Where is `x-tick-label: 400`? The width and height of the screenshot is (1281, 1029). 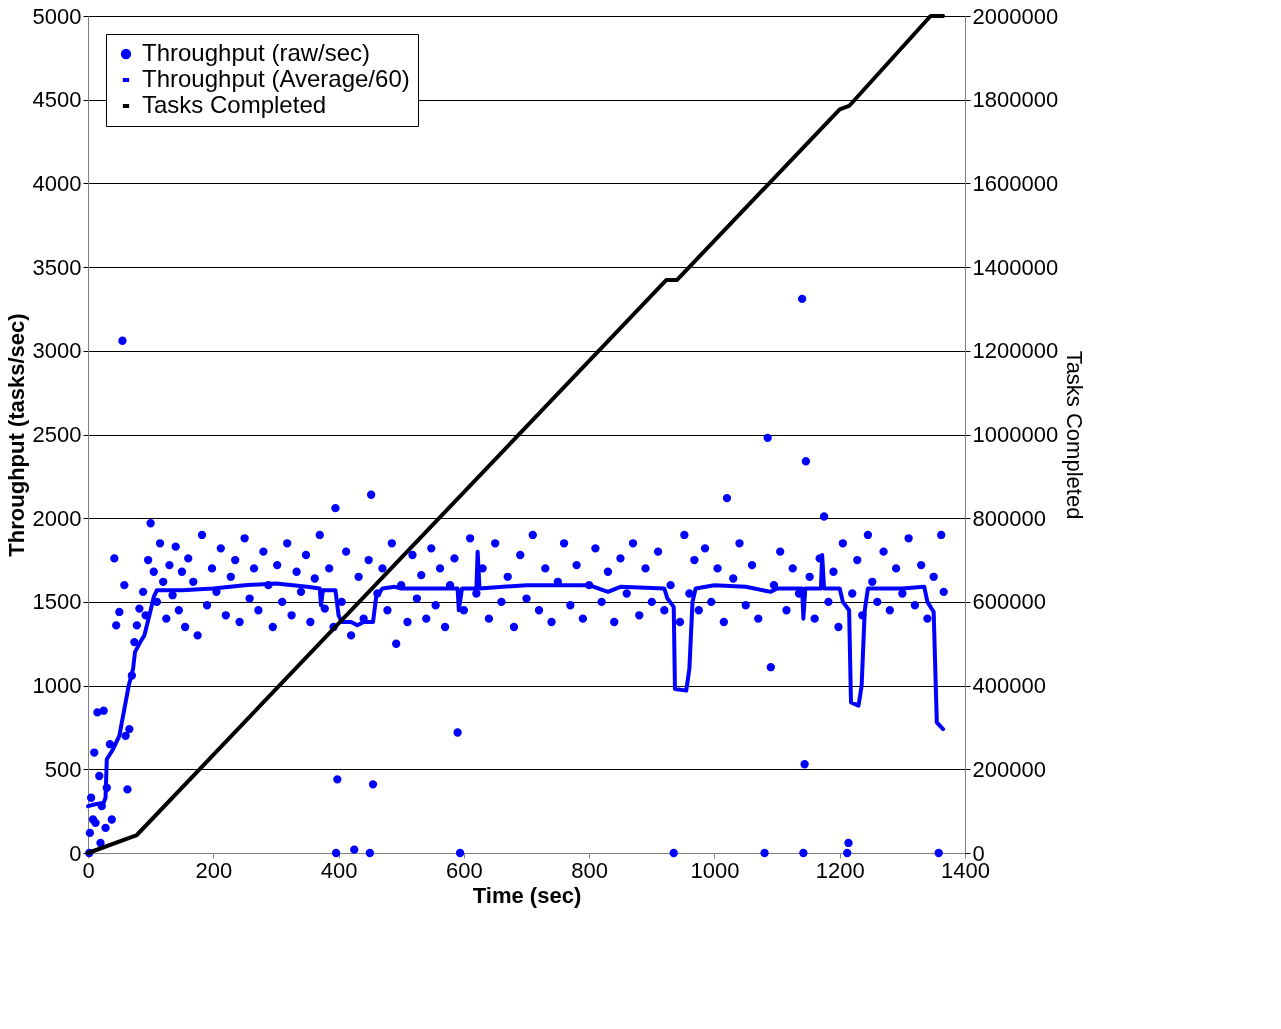 x-tick-label: 400 is located at coordinates (339, 870).